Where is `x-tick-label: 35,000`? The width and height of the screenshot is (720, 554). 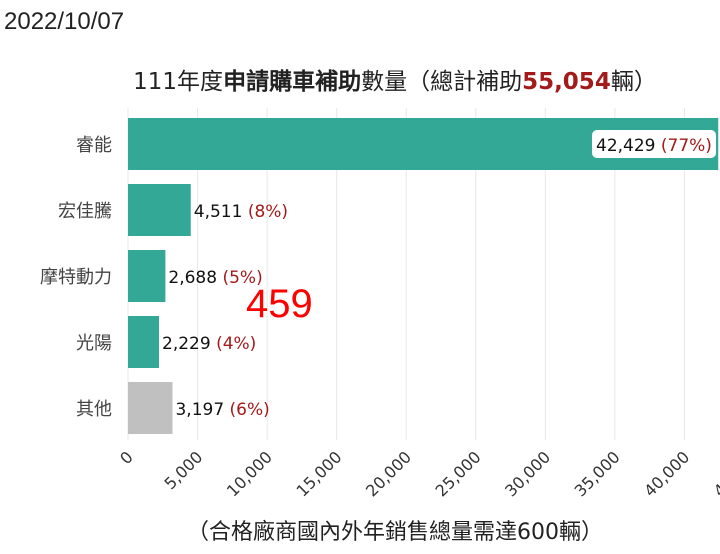
x-tick-label: 35,000 is located at coordinates (597, 473).